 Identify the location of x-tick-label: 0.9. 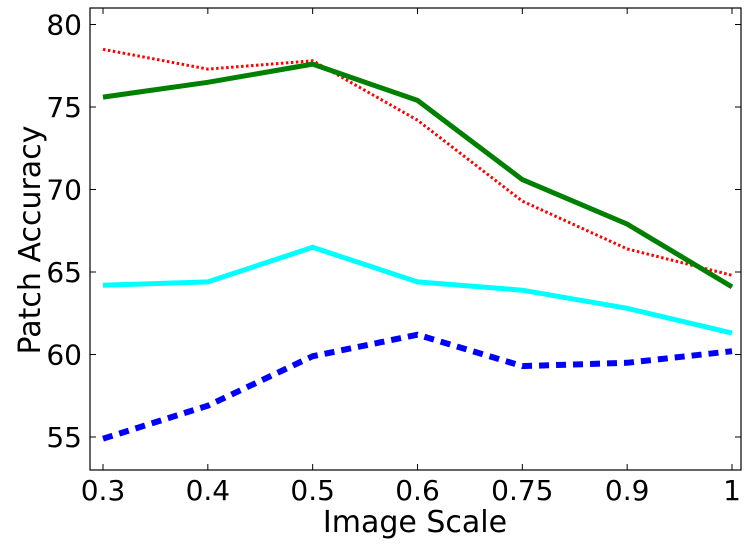
(627, 490).